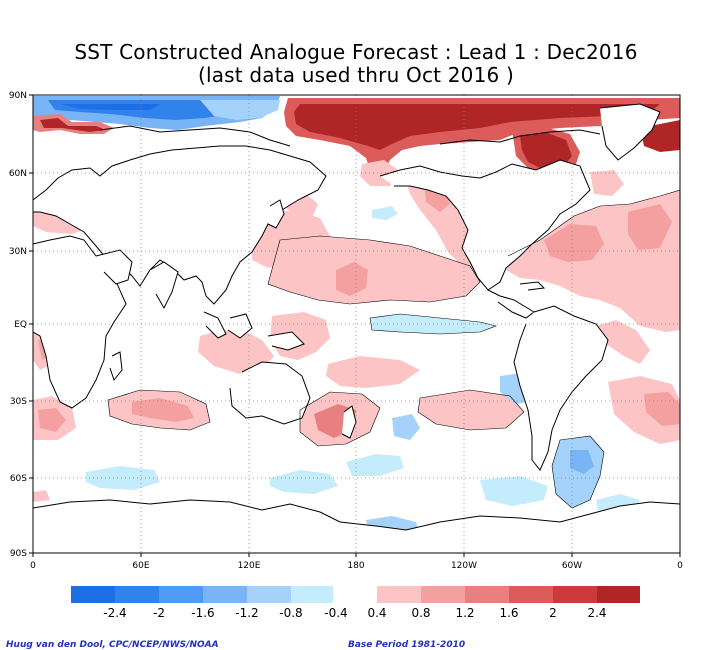 This screenshot has width=712, height=650. I want to click on anomaly-neg-drake-core, so click(582, 462).